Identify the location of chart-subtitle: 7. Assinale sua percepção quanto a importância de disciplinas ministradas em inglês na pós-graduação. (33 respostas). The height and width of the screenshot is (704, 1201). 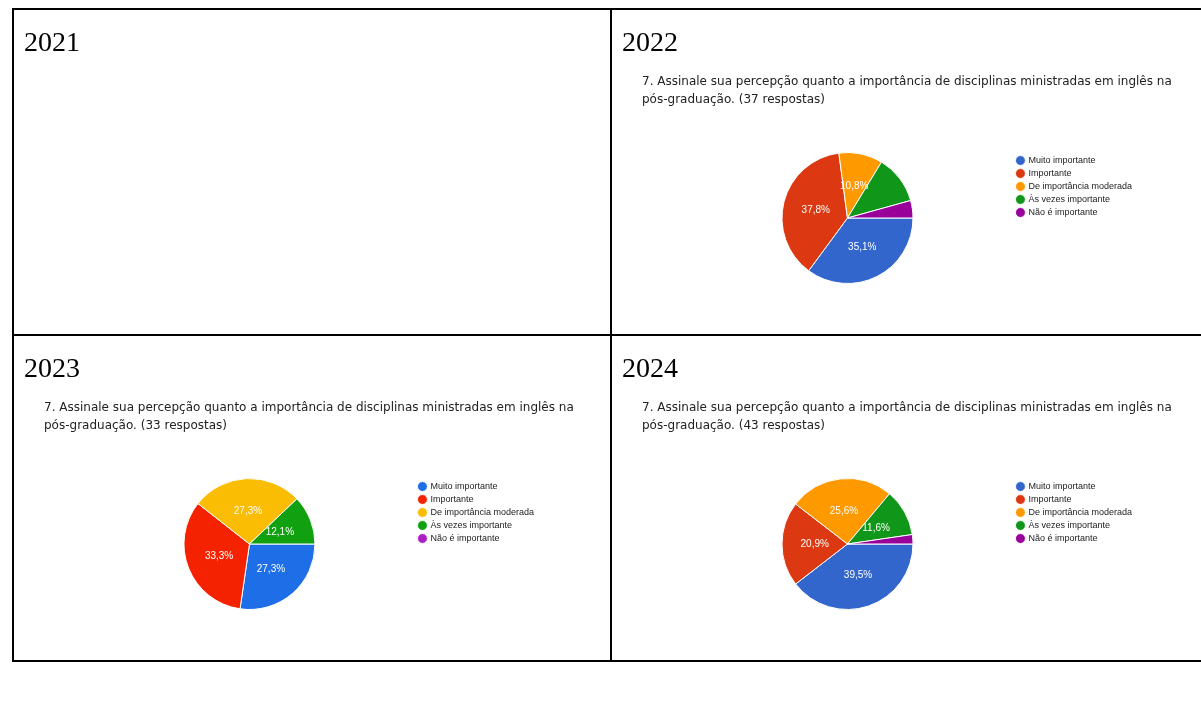
(309, 416).